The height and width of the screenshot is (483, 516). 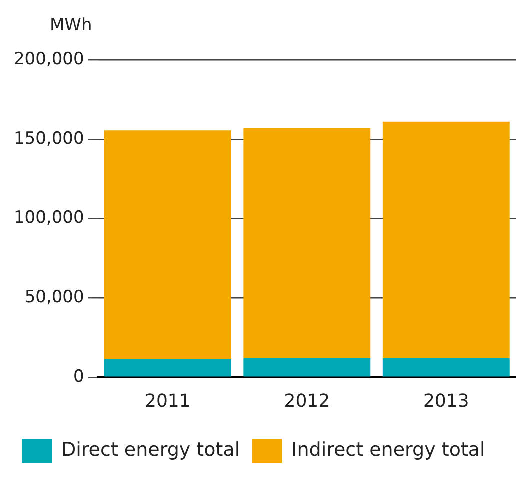 What do you see at coordinates (389, 449) in the screenshot?
I see `legend-label: Indirect energy total` at bounding box center [389, 449].